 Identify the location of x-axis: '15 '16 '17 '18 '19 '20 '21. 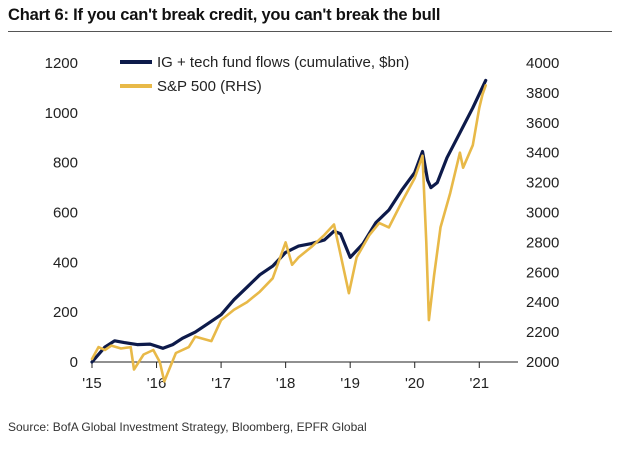
(300, 376).